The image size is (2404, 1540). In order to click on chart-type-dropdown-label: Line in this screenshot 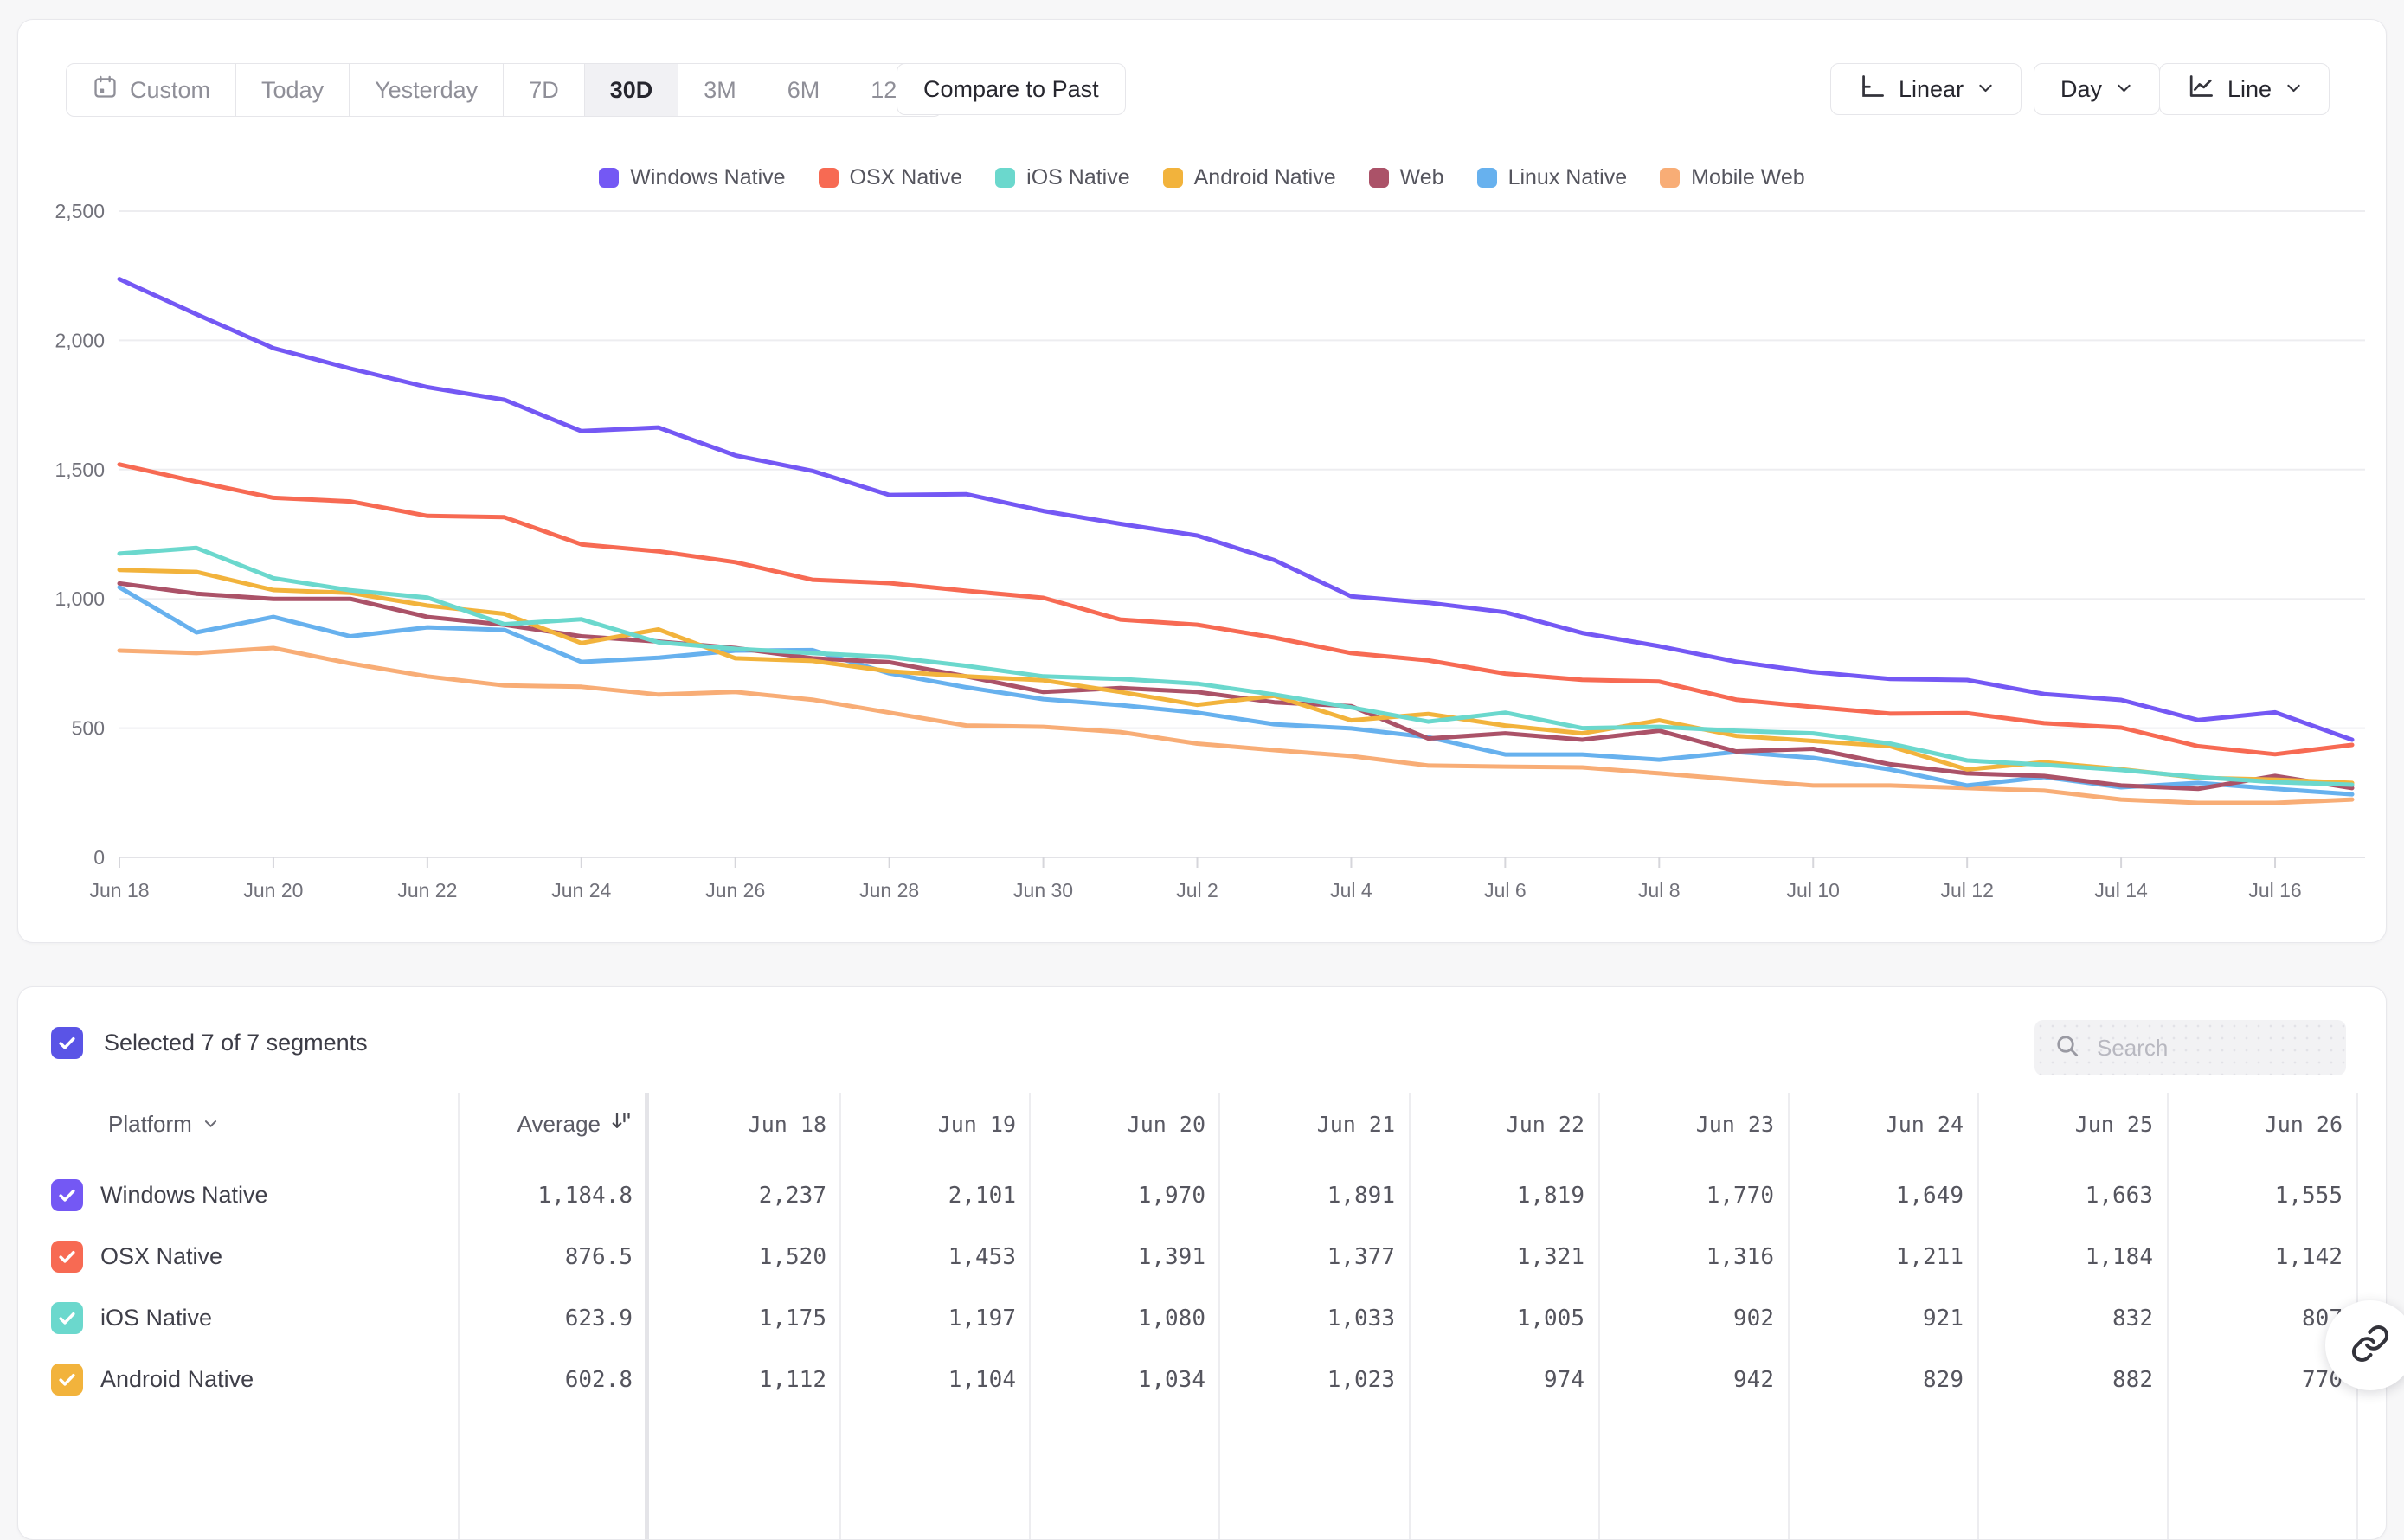, I will do `click(2250, 88)`.